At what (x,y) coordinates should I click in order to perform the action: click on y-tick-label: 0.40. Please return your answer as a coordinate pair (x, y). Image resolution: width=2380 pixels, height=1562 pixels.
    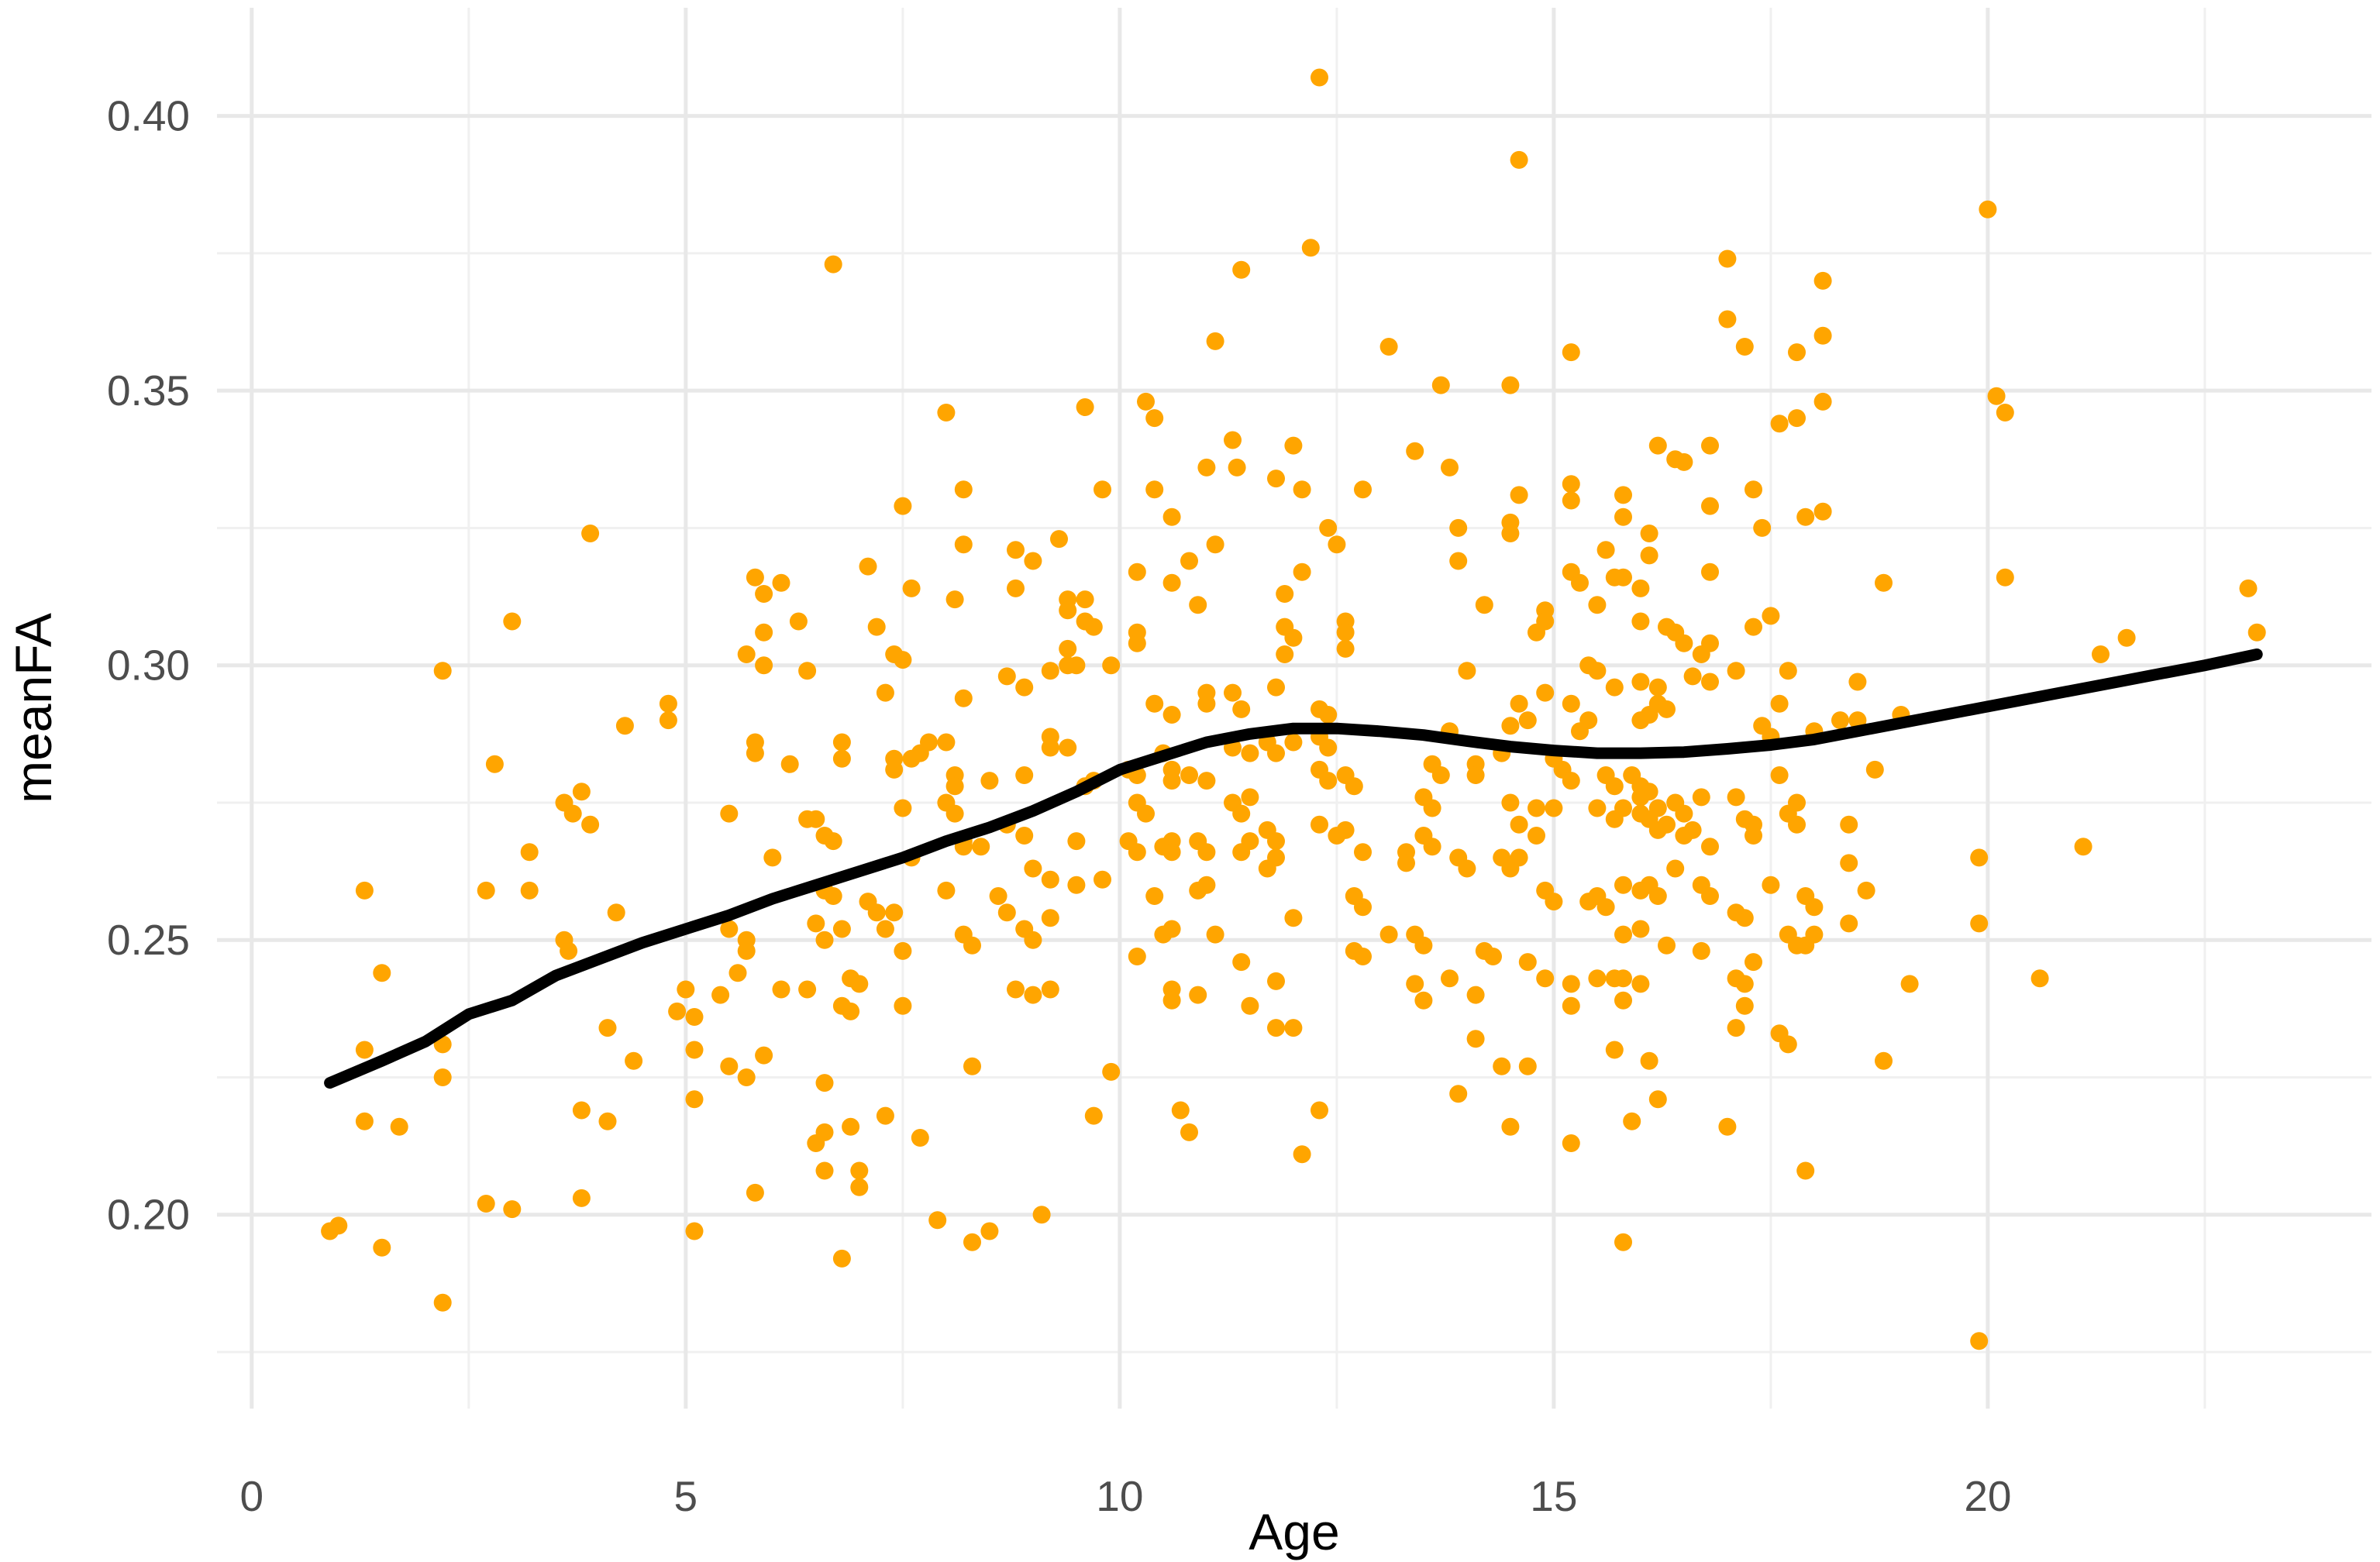
    Looking at the image, I should click on (149, 116).